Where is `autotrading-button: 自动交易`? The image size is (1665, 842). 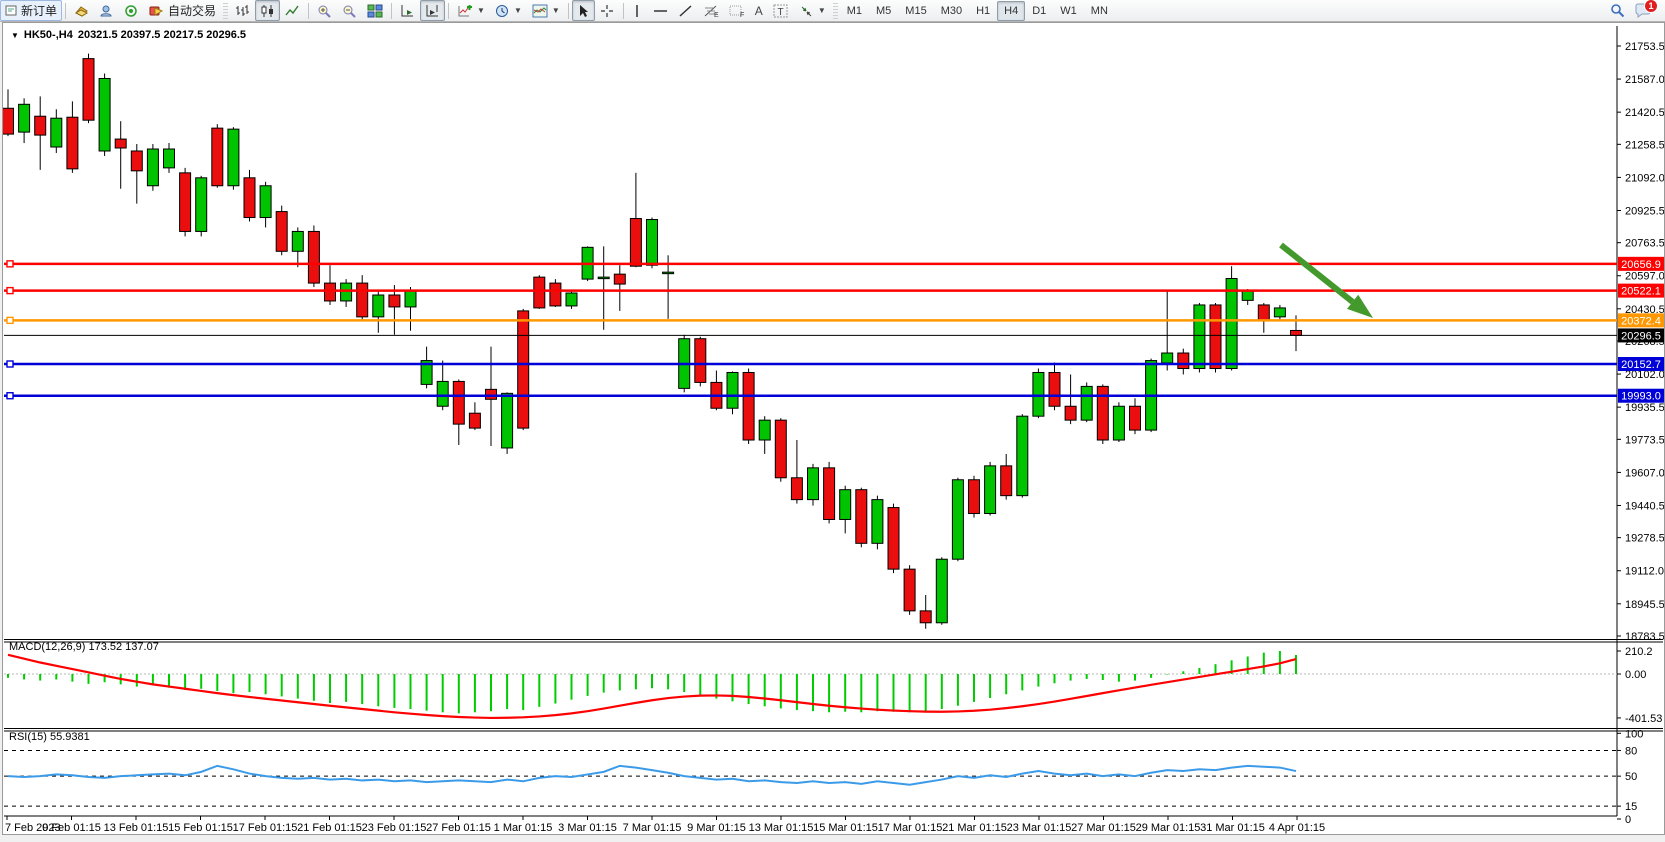 autotrading-button: 自动交易 is located at coordinates (182, 10).